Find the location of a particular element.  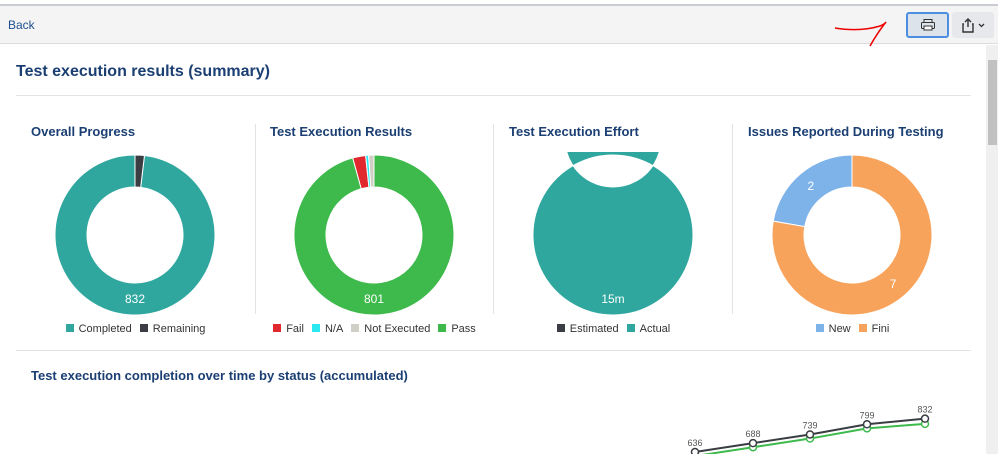

legend-item: Not Executed is located at coordinates (390, 329).